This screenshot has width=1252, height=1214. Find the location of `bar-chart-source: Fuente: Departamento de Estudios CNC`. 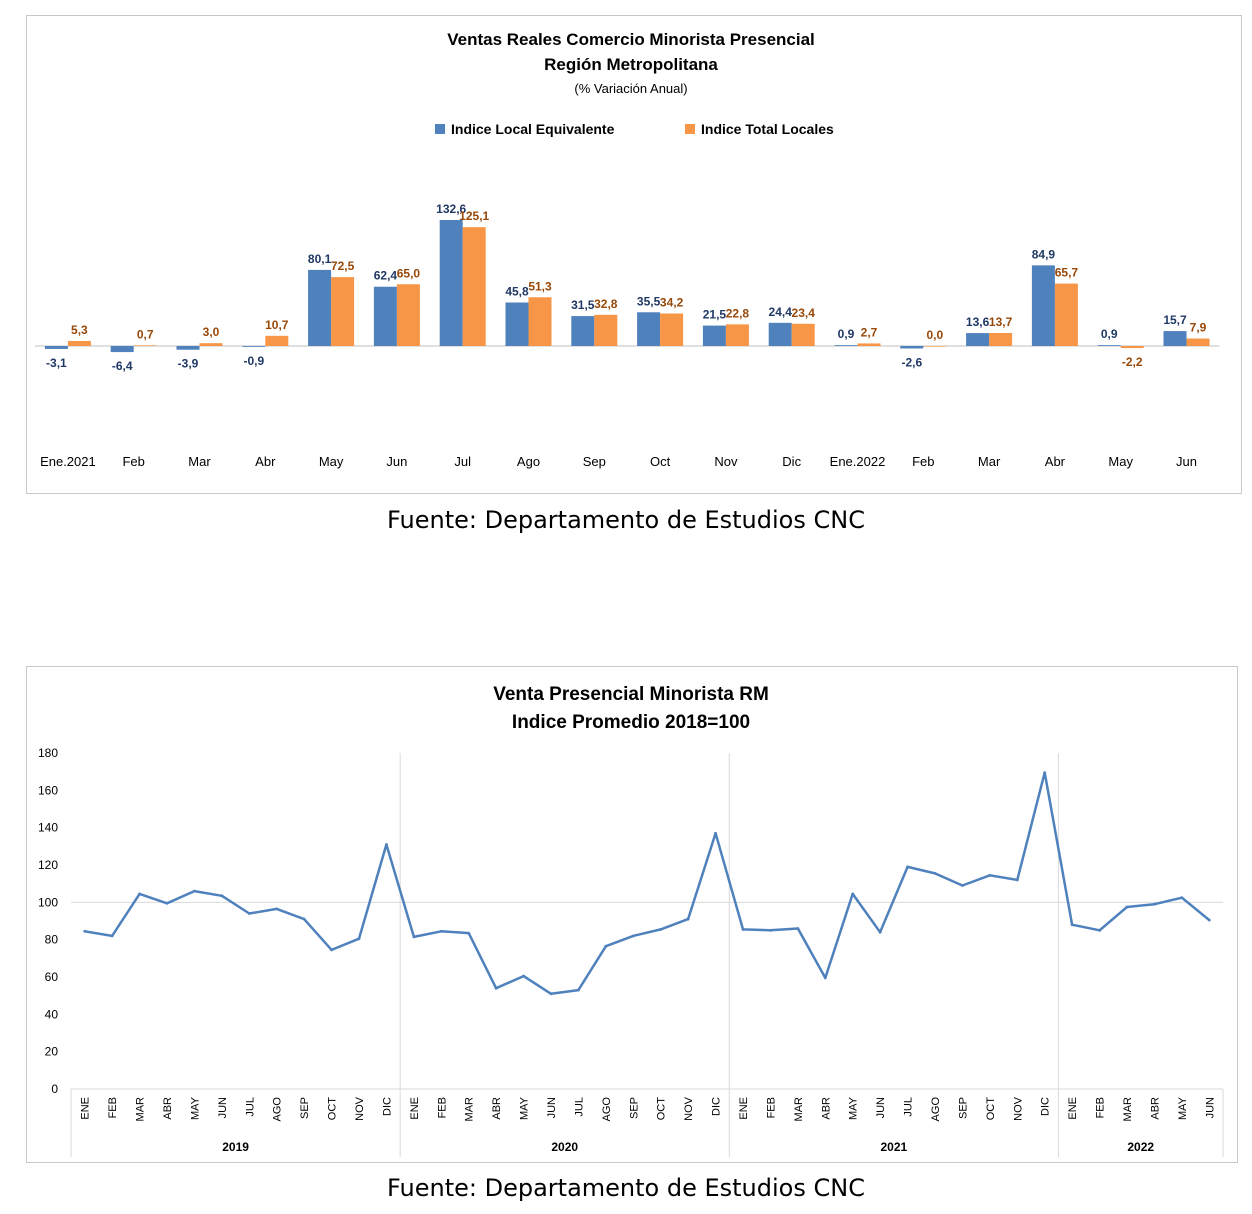

bar-chart-source: Fuente: Departamento de Estudios CNC is located at coordinates (626, 520).